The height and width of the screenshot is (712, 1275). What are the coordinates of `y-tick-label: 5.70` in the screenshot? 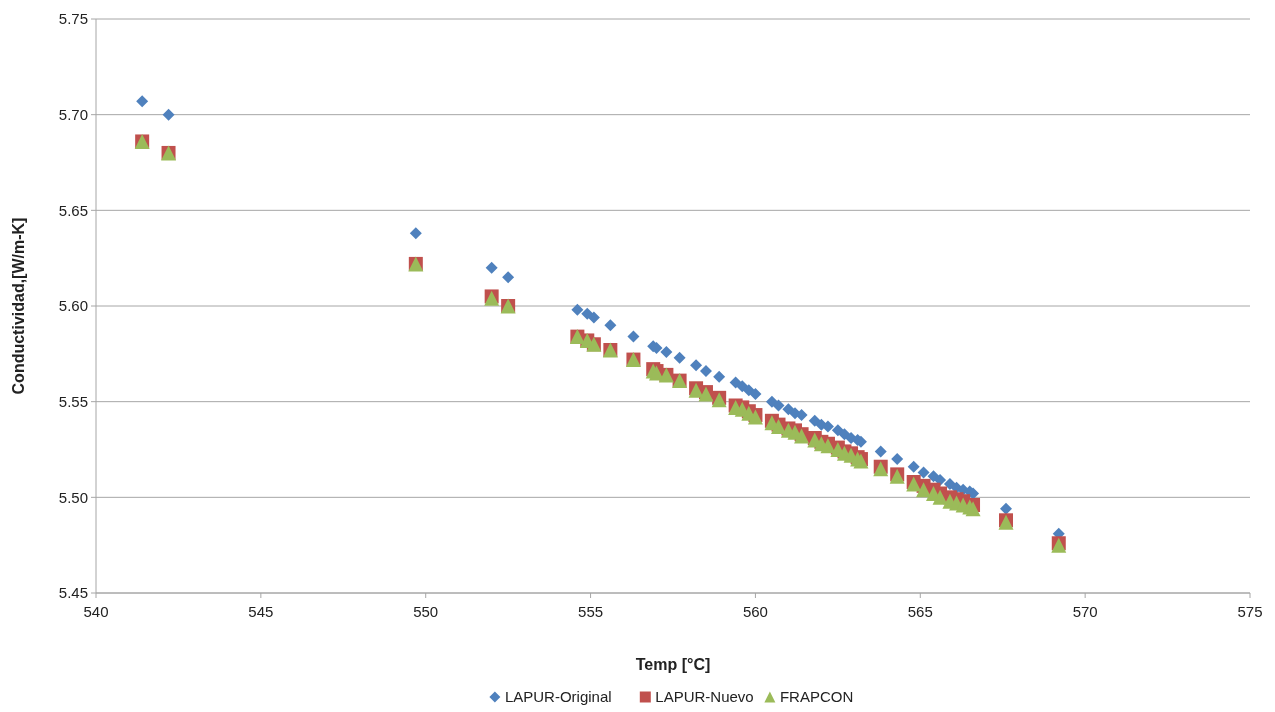 It's located at (73, 114).